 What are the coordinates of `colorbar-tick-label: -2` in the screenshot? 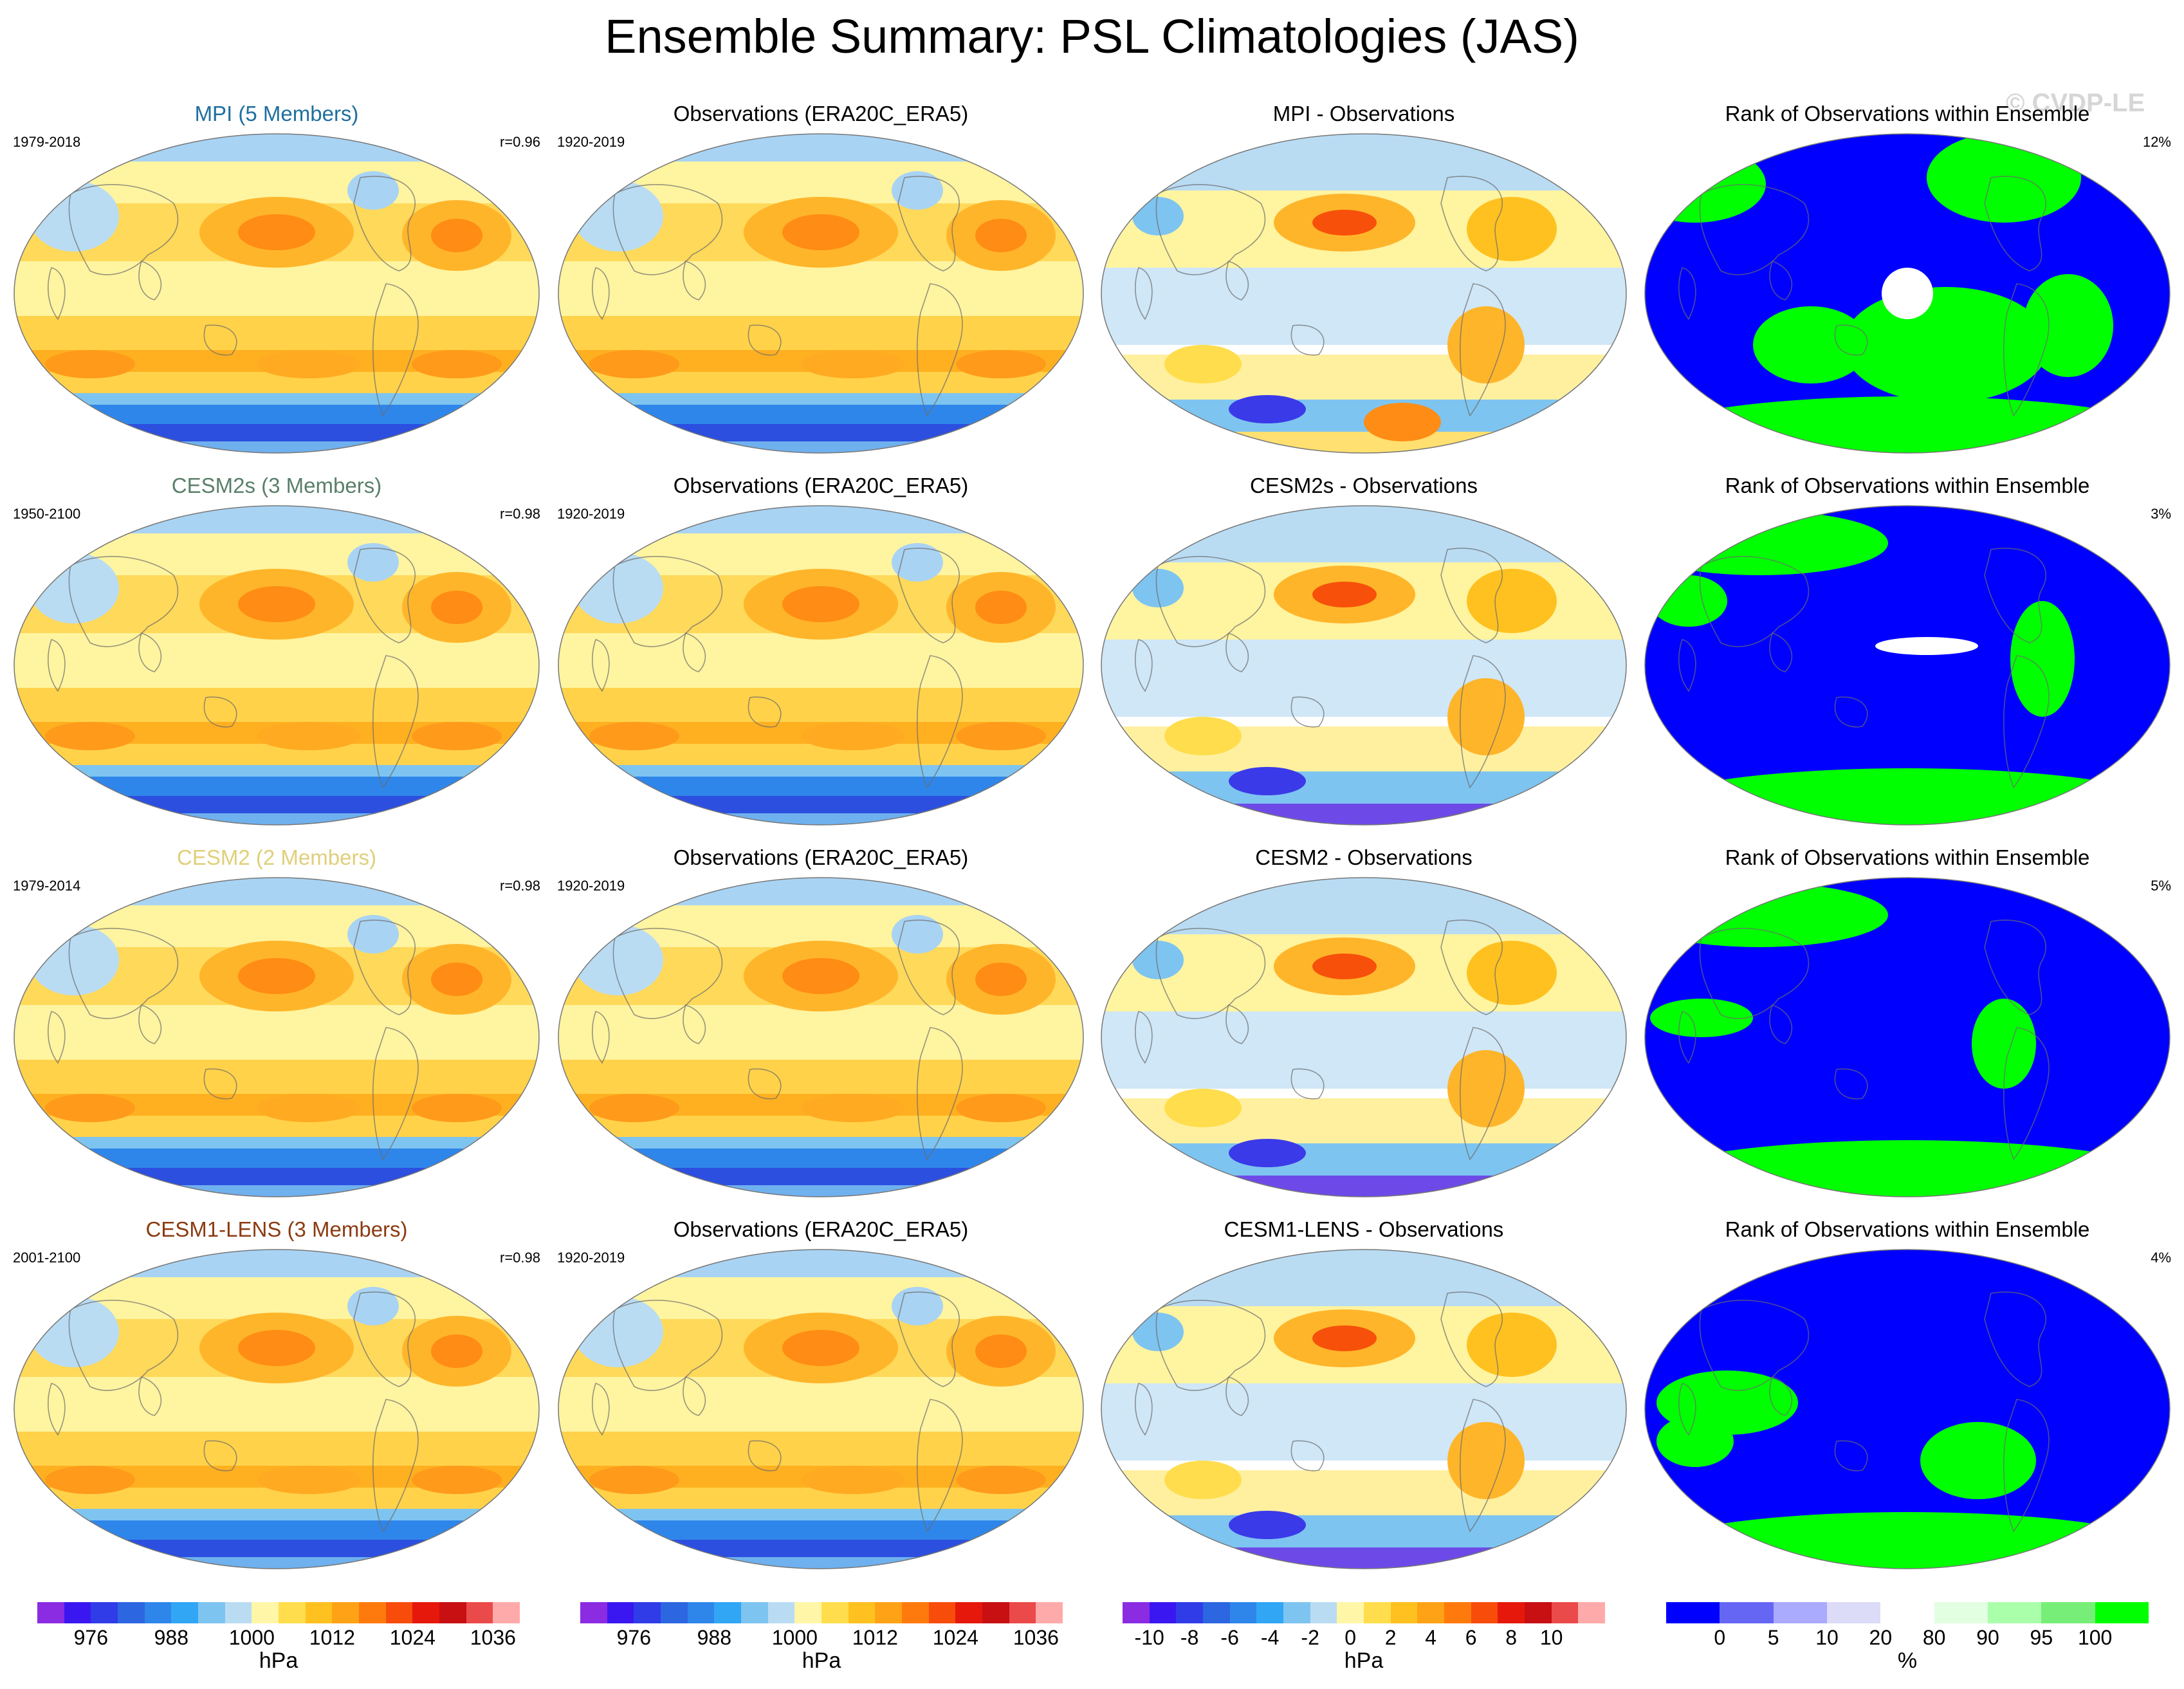 It's located at (1310, 1637).